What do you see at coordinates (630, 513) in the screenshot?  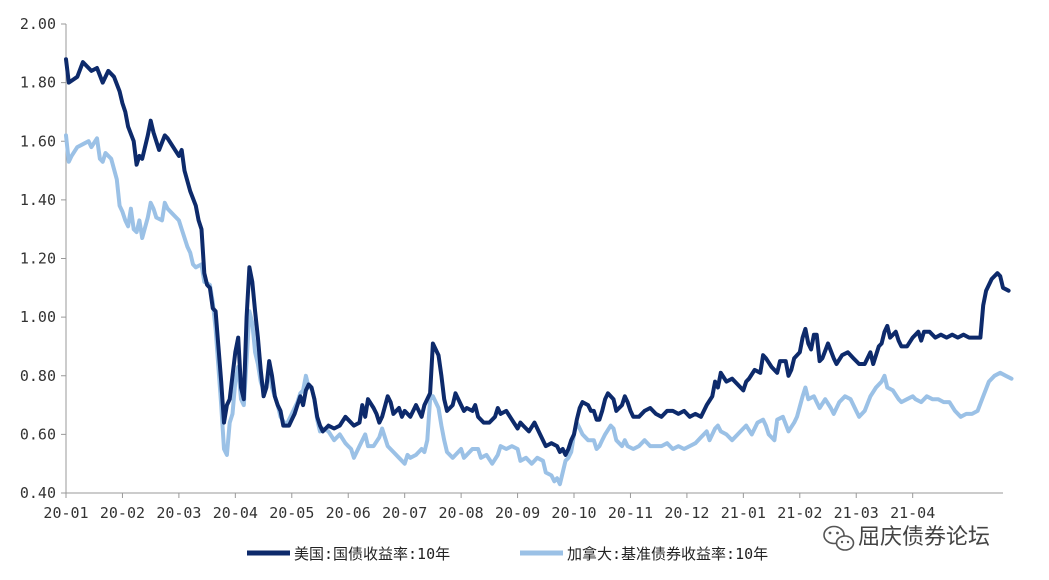 I see `x-tick-label: 20-11` at bounding box center [630, 513].